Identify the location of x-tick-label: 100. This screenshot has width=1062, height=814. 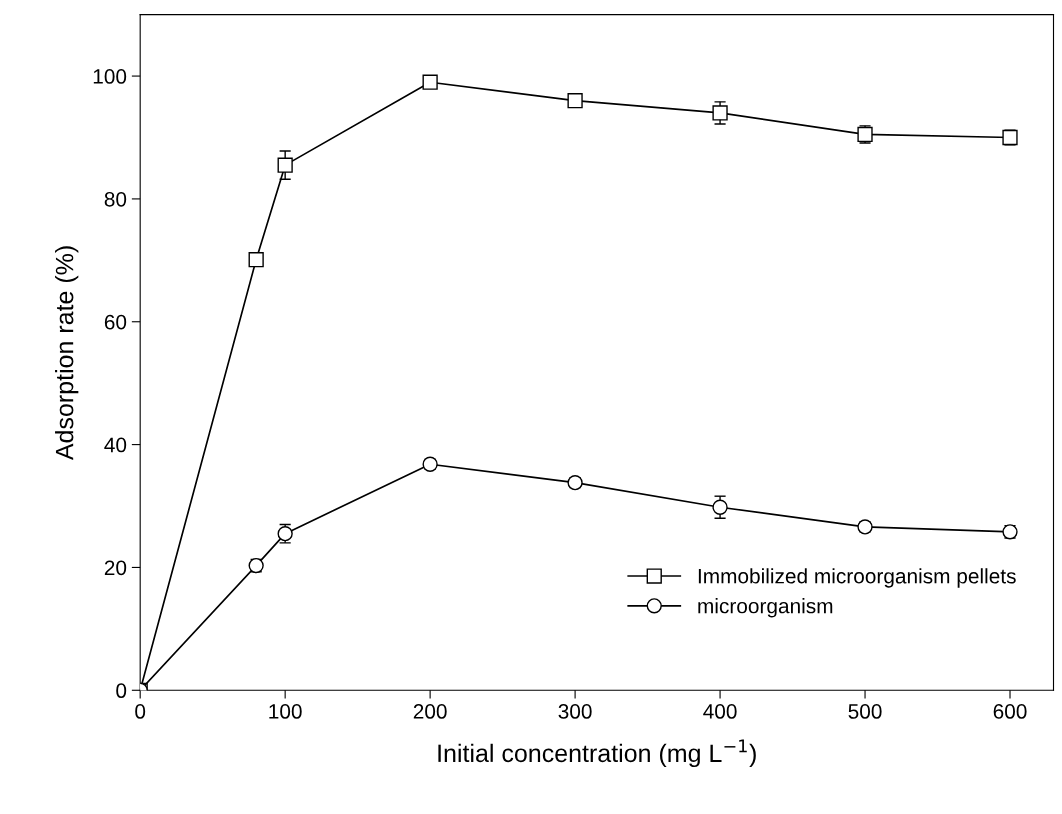
(285, 711).